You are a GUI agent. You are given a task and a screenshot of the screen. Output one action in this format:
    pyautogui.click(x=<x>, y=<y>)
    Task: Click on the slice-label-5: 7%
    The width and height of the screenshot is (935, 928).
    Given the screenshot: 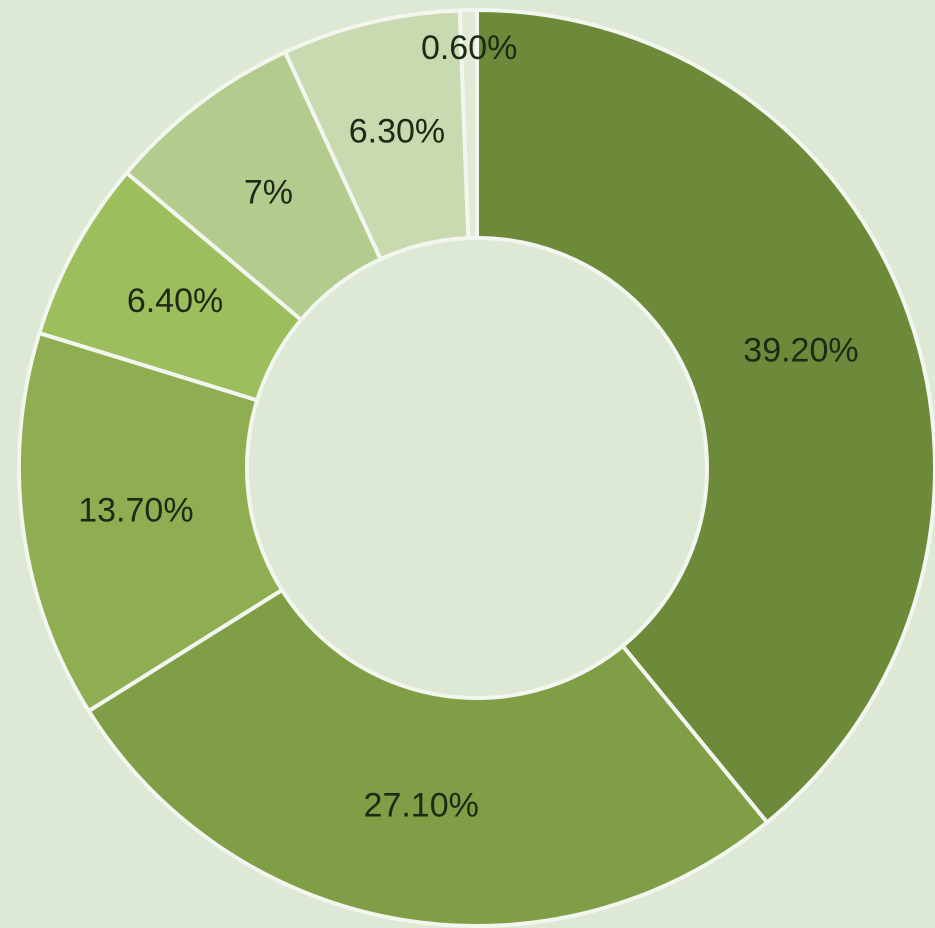 What is the action you would take?
    pyautogui.click(x=268, y=192)
    